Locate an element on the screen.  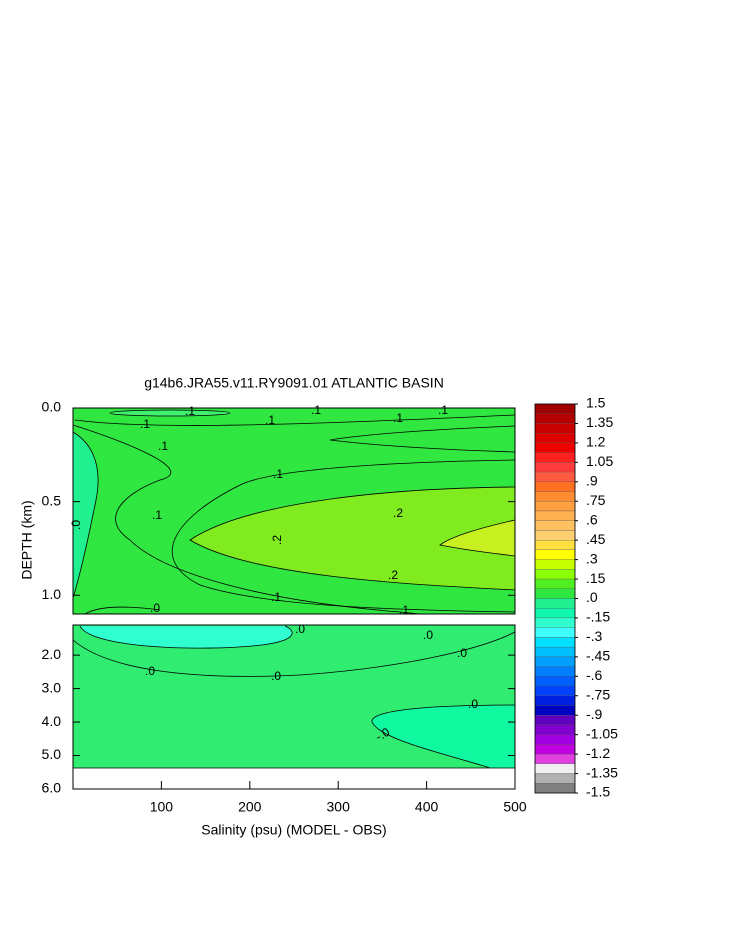
colorbar-label: -1.35 is located at coordinates (602, 772).